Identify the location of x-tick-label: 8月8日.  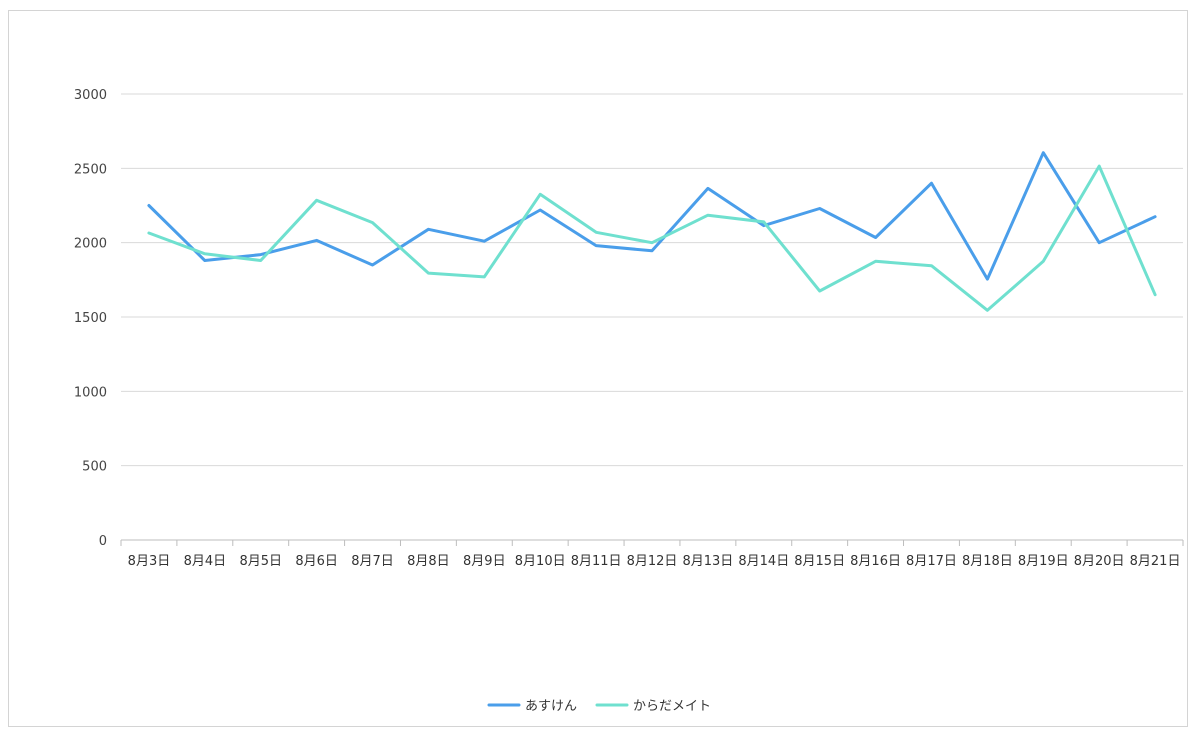
(428, 561).